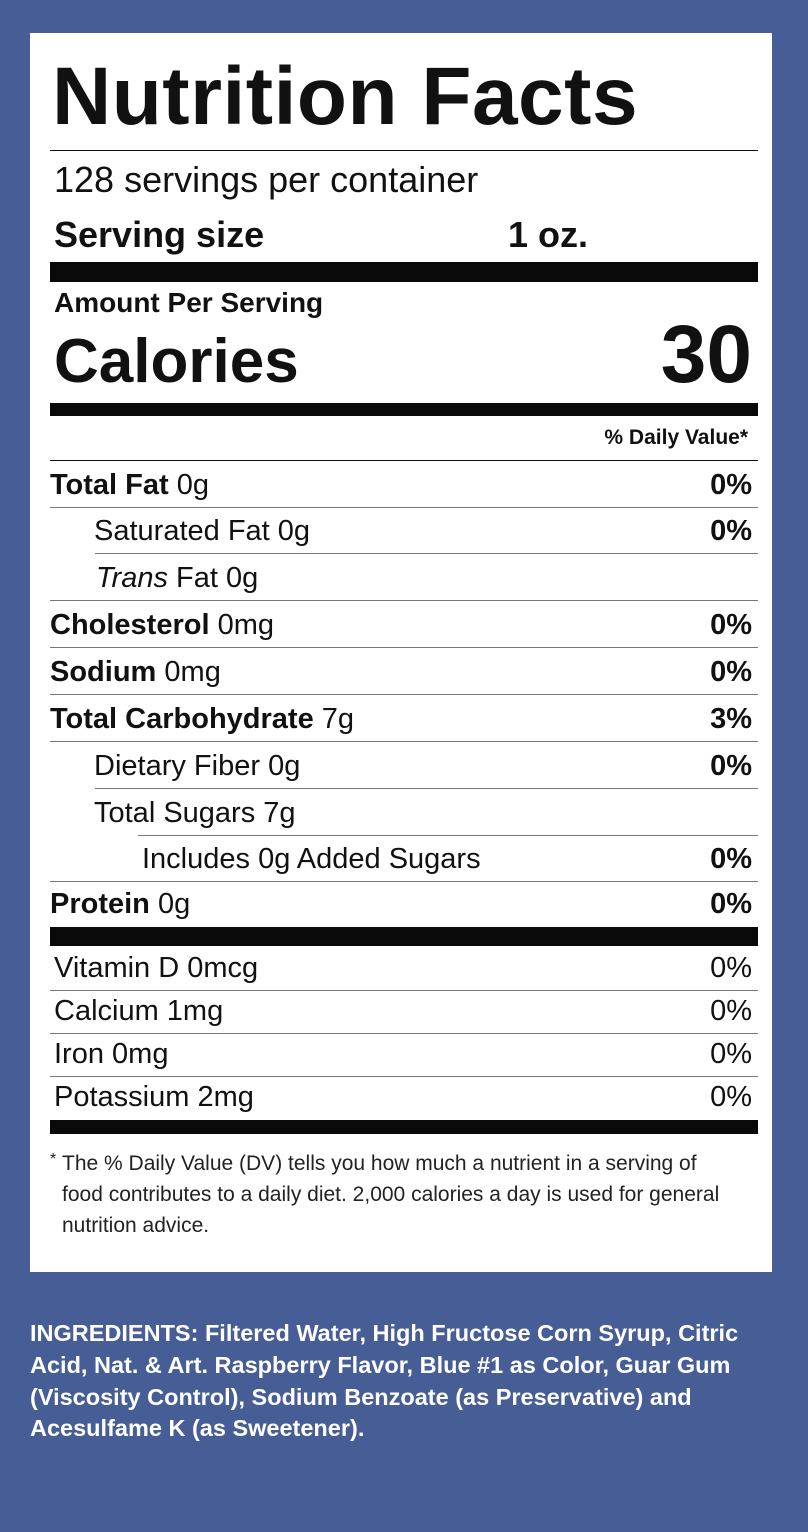 The height and width of the screenshot is (1532, 808). I want to click on nutrient-name: Total Fat, so click(109, 485).